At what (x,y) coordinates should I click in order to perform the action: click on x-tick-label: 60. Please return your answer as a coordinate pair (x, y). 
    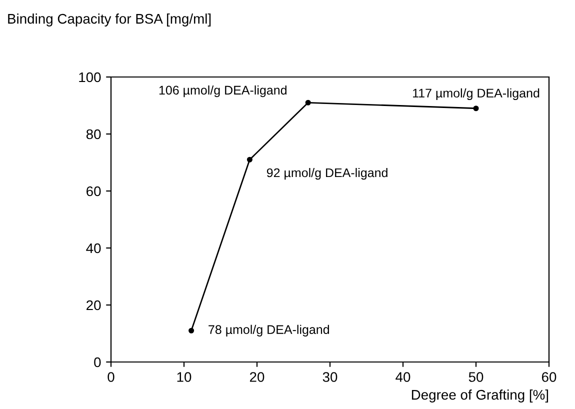
    Looking at the image, I should click on (549, 377).